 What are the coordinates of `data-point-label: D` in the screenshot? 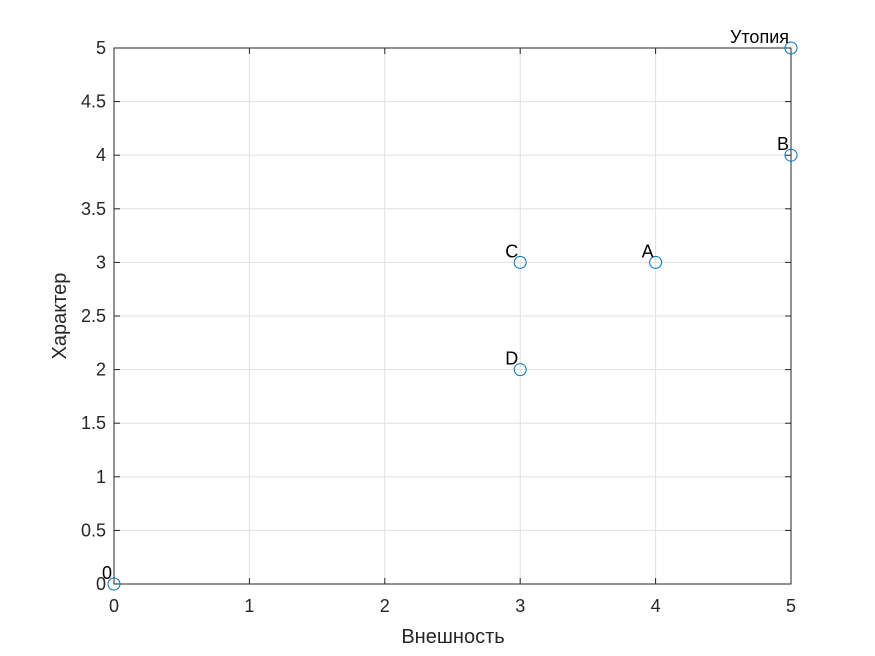 It's located at (511, 359).